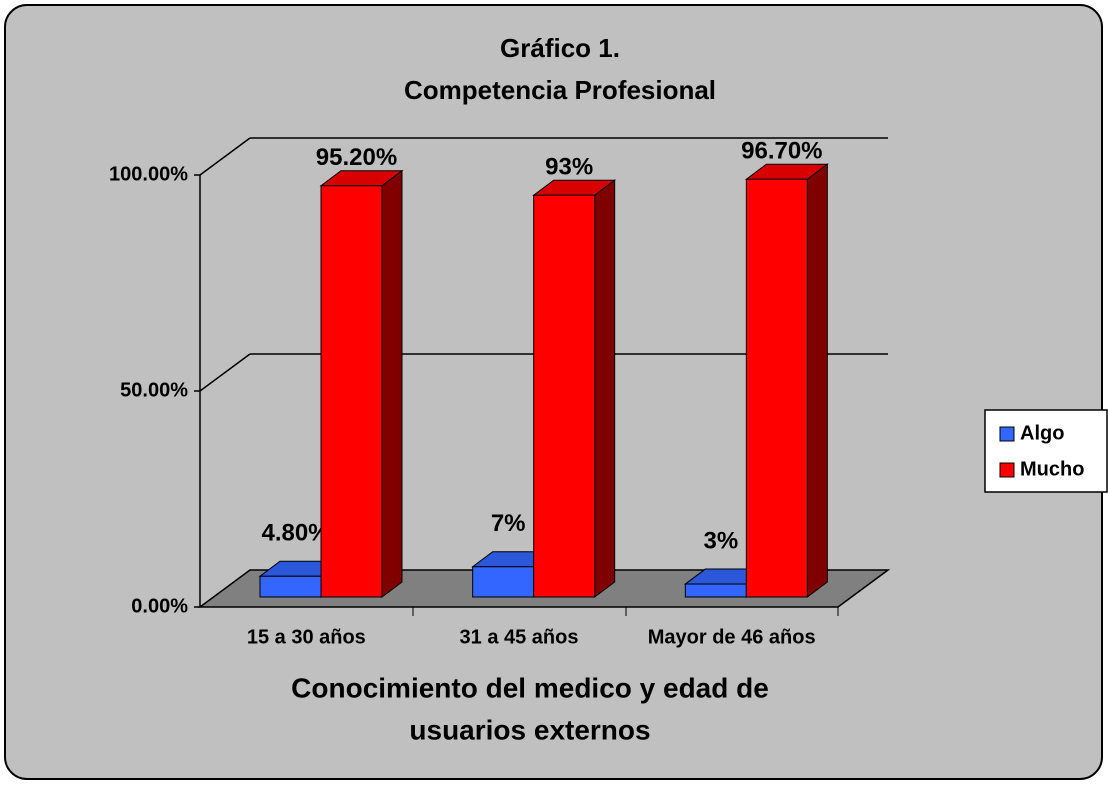  What do you see at coordinates (295, 533) in the screenshot?
I see `data-label: 4.80%` at bounding box center [295, 533].